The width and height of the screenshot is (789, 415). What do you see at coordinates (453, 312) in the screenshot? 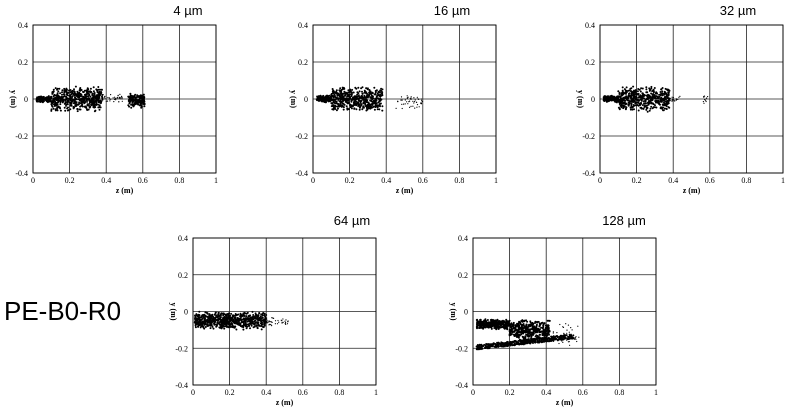
I see `y-axis-label: y (m)` at bounding box center [453, 312].